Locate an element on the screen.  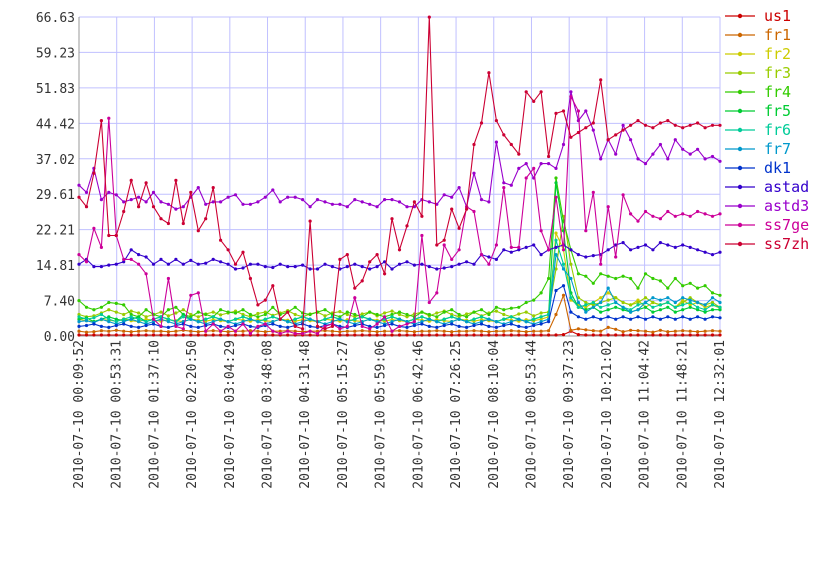
legend-label: ss7zh is located at coordinates (786, 244).